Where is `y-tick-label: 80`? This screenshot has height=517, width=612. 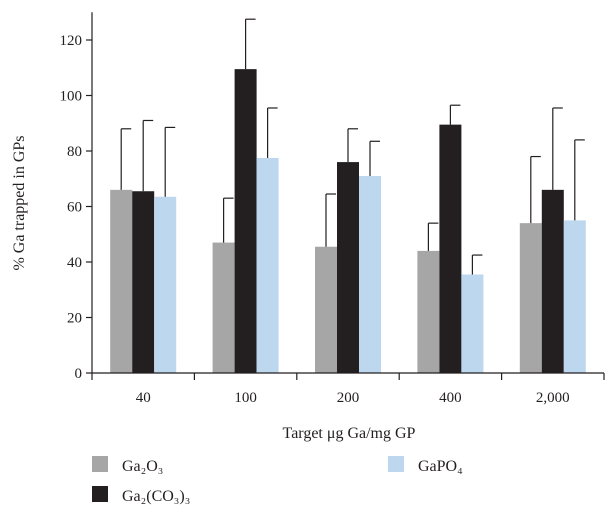
y-tick-label: 80 is located at coordinates (74, 152).